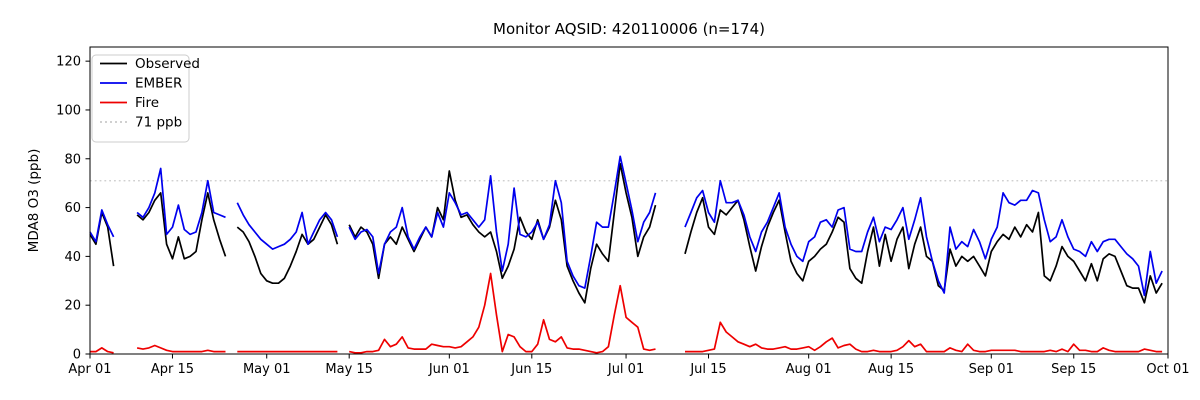 This screenshot has height=400, width=1200. I want to click on x-tick-label: Sep 15, so click(1073, 369).